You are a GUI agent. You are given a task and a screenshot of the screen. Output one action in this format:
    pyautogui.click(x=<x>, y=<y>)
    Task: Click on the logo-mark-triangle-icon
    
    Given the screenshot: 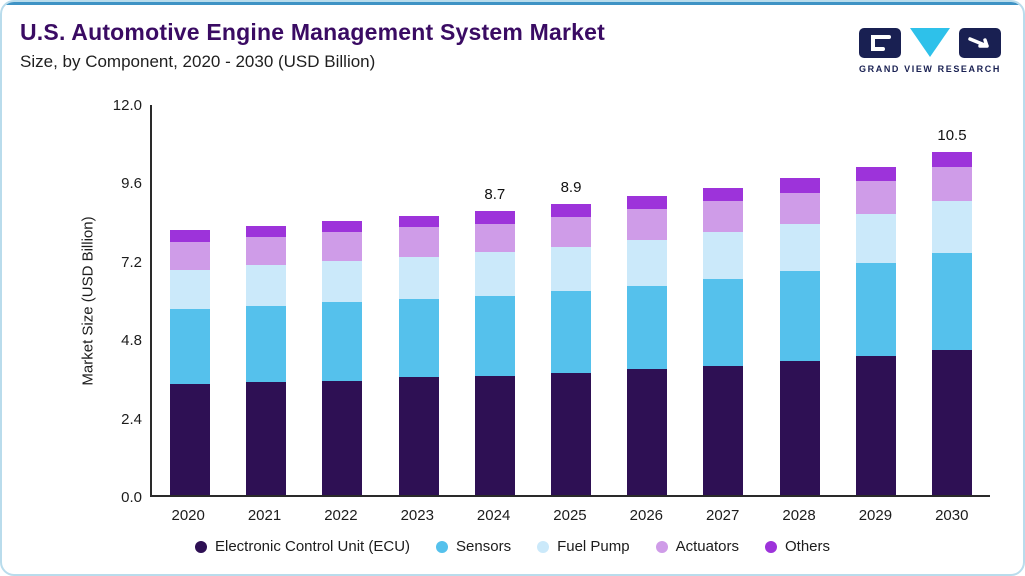 What is the action you would take?
    pyautogui.click(x=930, y=42)
    